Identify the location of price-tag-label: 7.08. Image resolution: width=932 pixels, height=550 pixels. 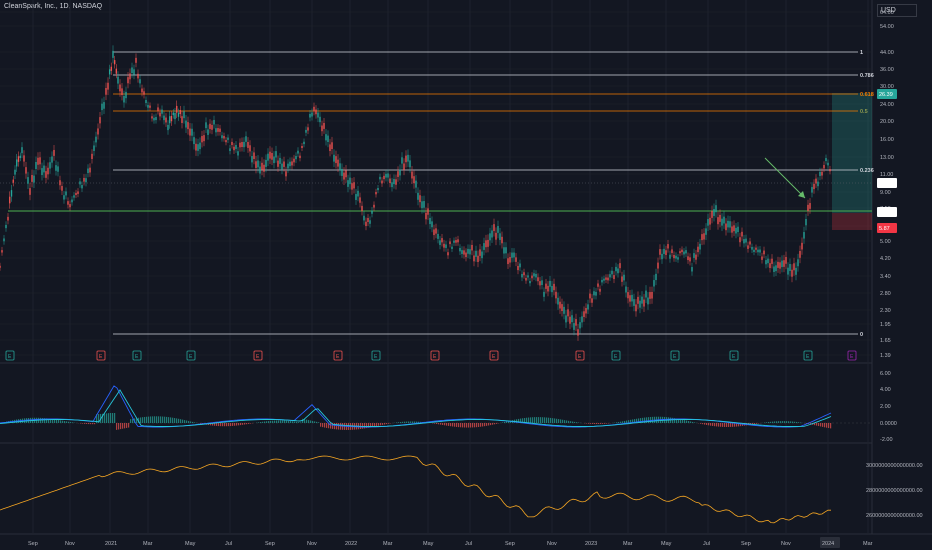
(884, 213).